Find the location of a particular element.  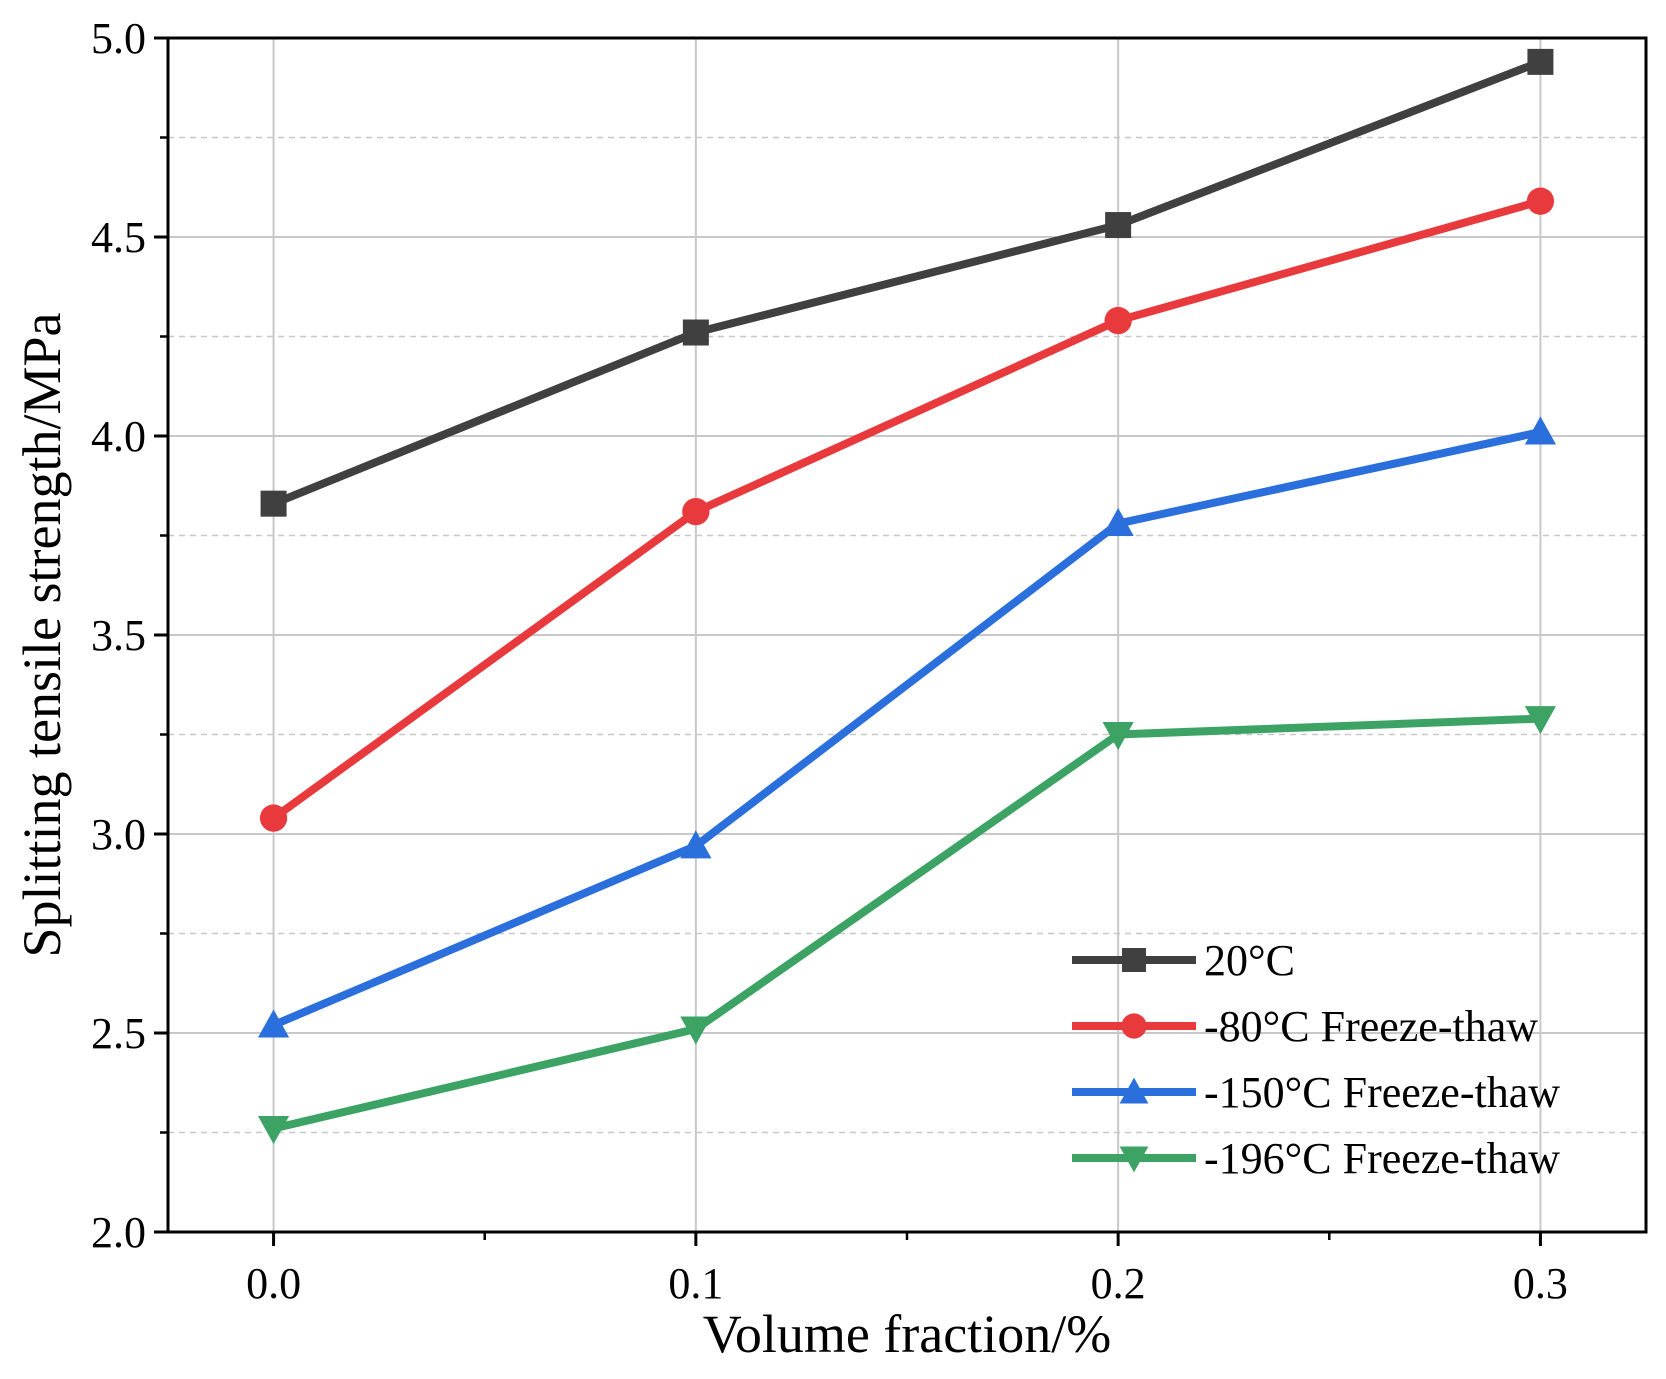

y-tick-label: 2.5 is located at coordinates (118, 1033).